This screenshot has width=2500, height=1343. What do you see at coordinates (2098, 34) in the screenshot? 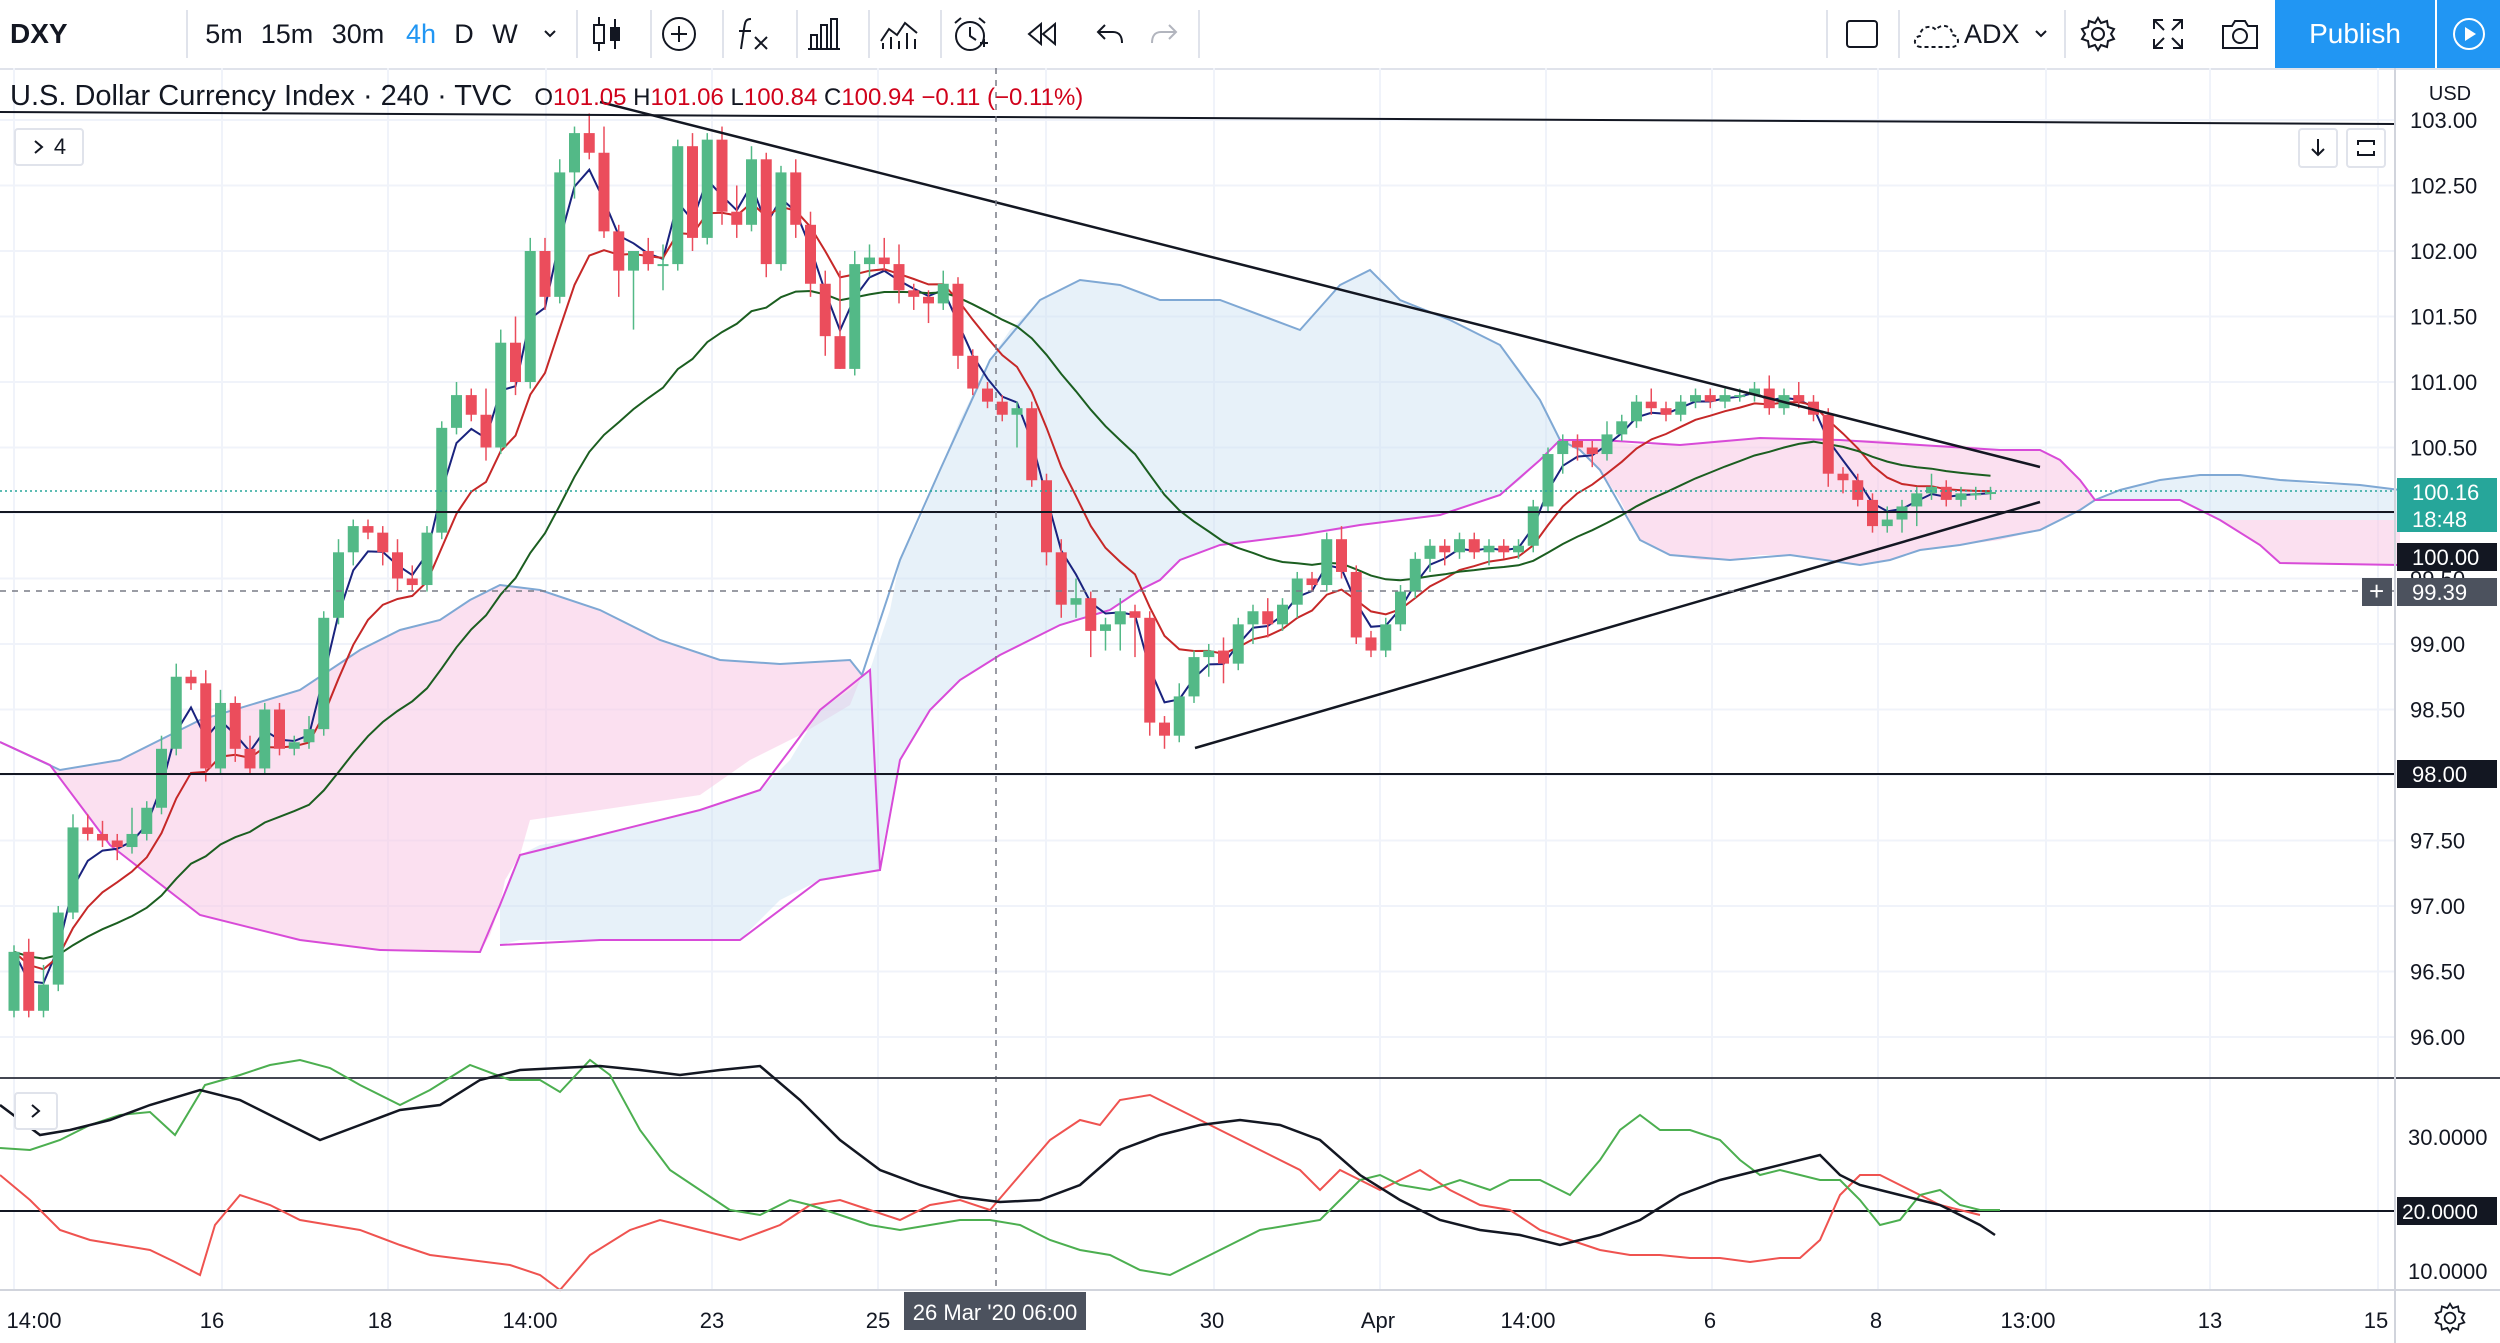
I see `settings-icon` at bounding box center [2098, 34].